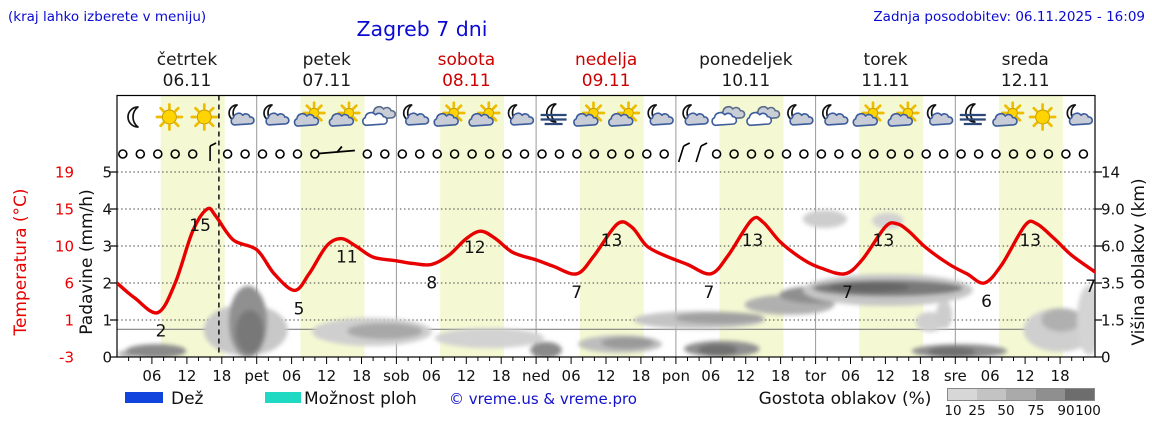 The width and height of the screenshot is (1152, 443). I want to click on day-name: nedelja, so click(606, 60).